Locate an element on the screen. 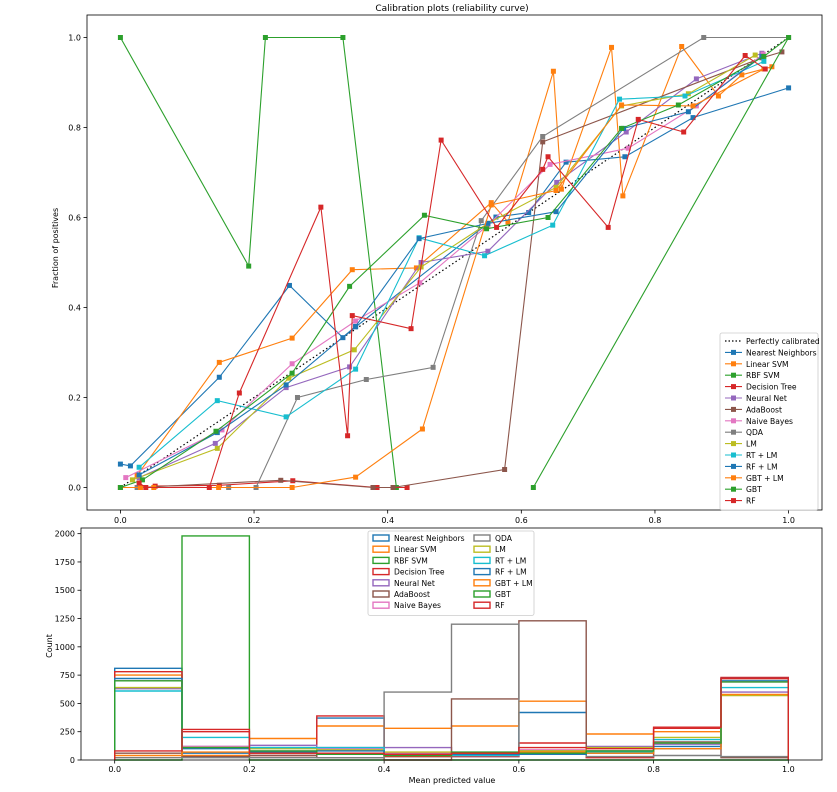 The image size is (837, 792). y-tick-label: 0.4 is located at coordinates (74, 308).